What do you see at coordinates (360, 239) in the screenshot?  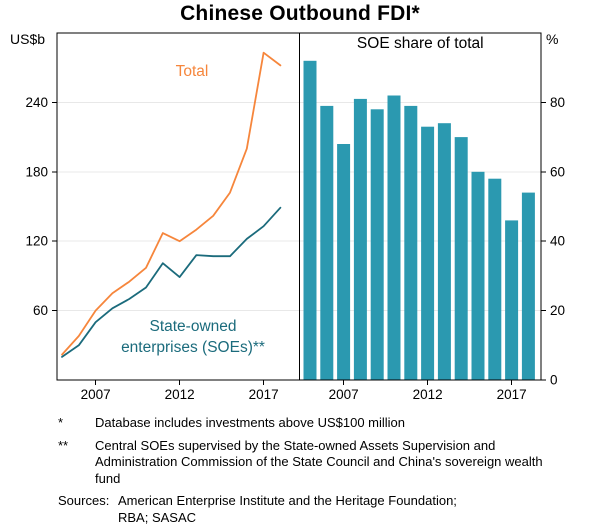 I see `soe-share-bar-2008` at bounding box center [360, 239].